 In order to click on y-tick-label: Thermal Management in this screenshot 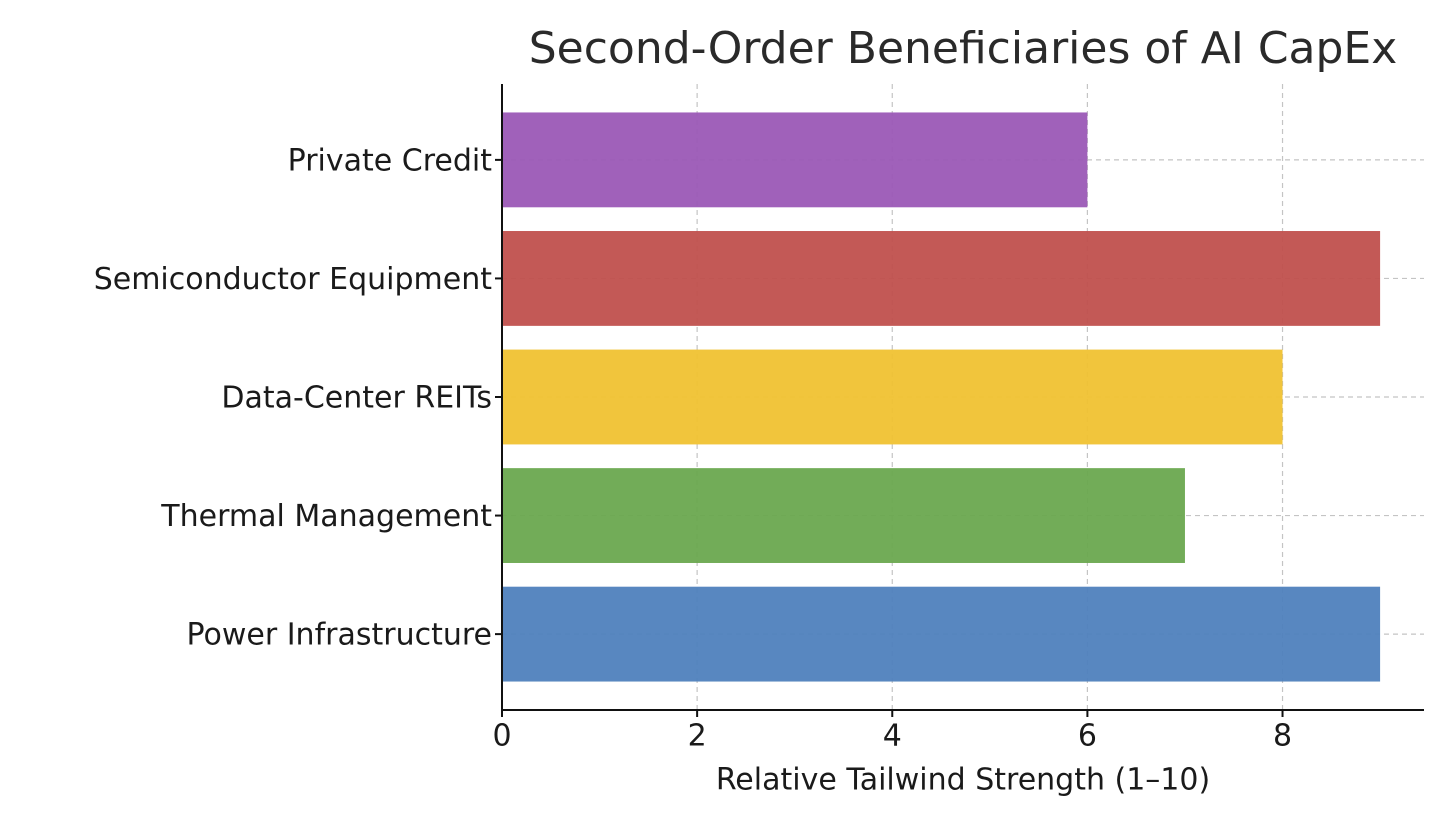, I will do `click(326, 516)`.